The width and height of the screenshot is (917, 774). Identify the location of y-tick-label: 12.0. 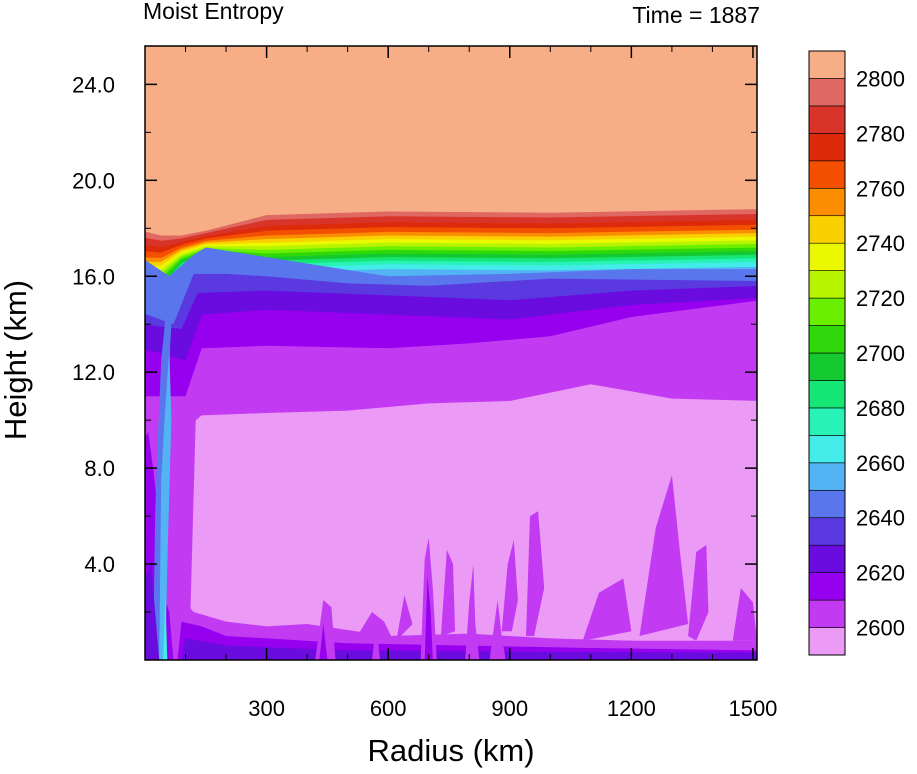
(93, 372).